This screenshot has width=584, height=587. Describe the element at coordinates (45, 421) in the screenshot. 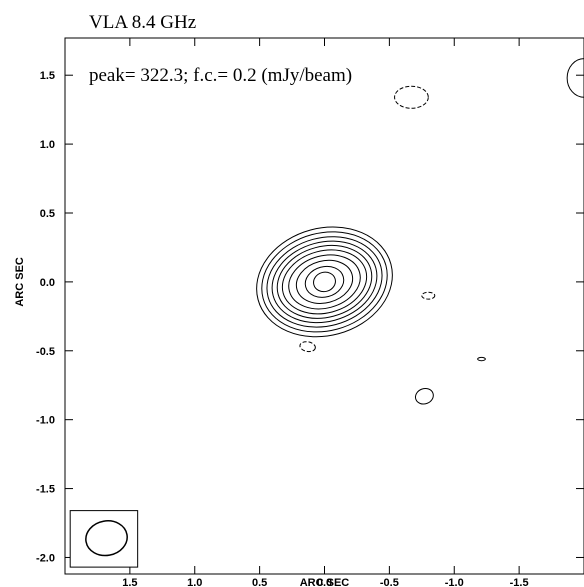

I see `y-tick-label: -1.0` at that location.